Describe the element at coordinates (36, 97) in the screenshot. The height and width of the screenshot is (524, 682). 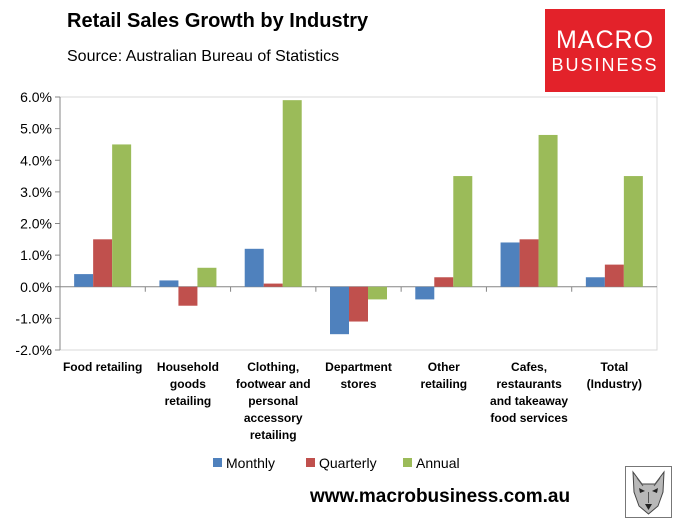
I see `y-tick-label: 6.0%` at that location.